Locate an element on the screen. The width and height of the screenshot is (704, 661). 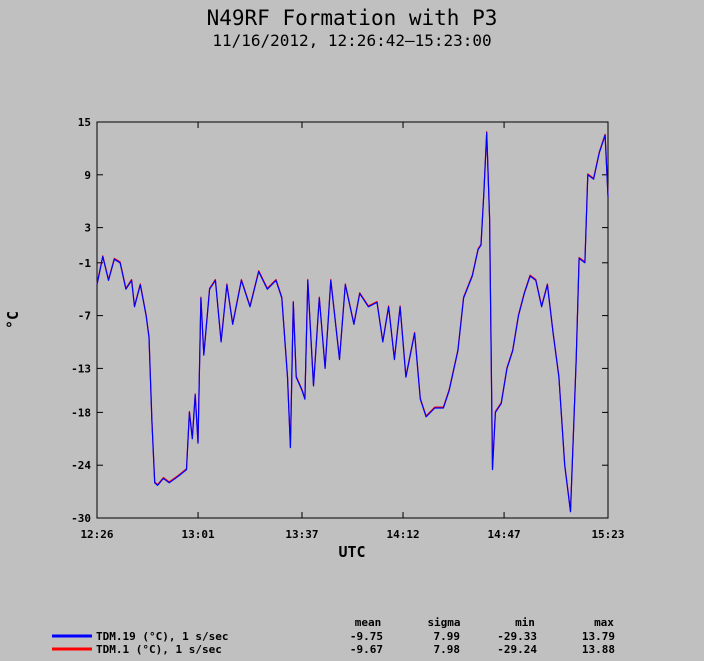
y-tick-label: -24 is located at coordinates (81, 465).